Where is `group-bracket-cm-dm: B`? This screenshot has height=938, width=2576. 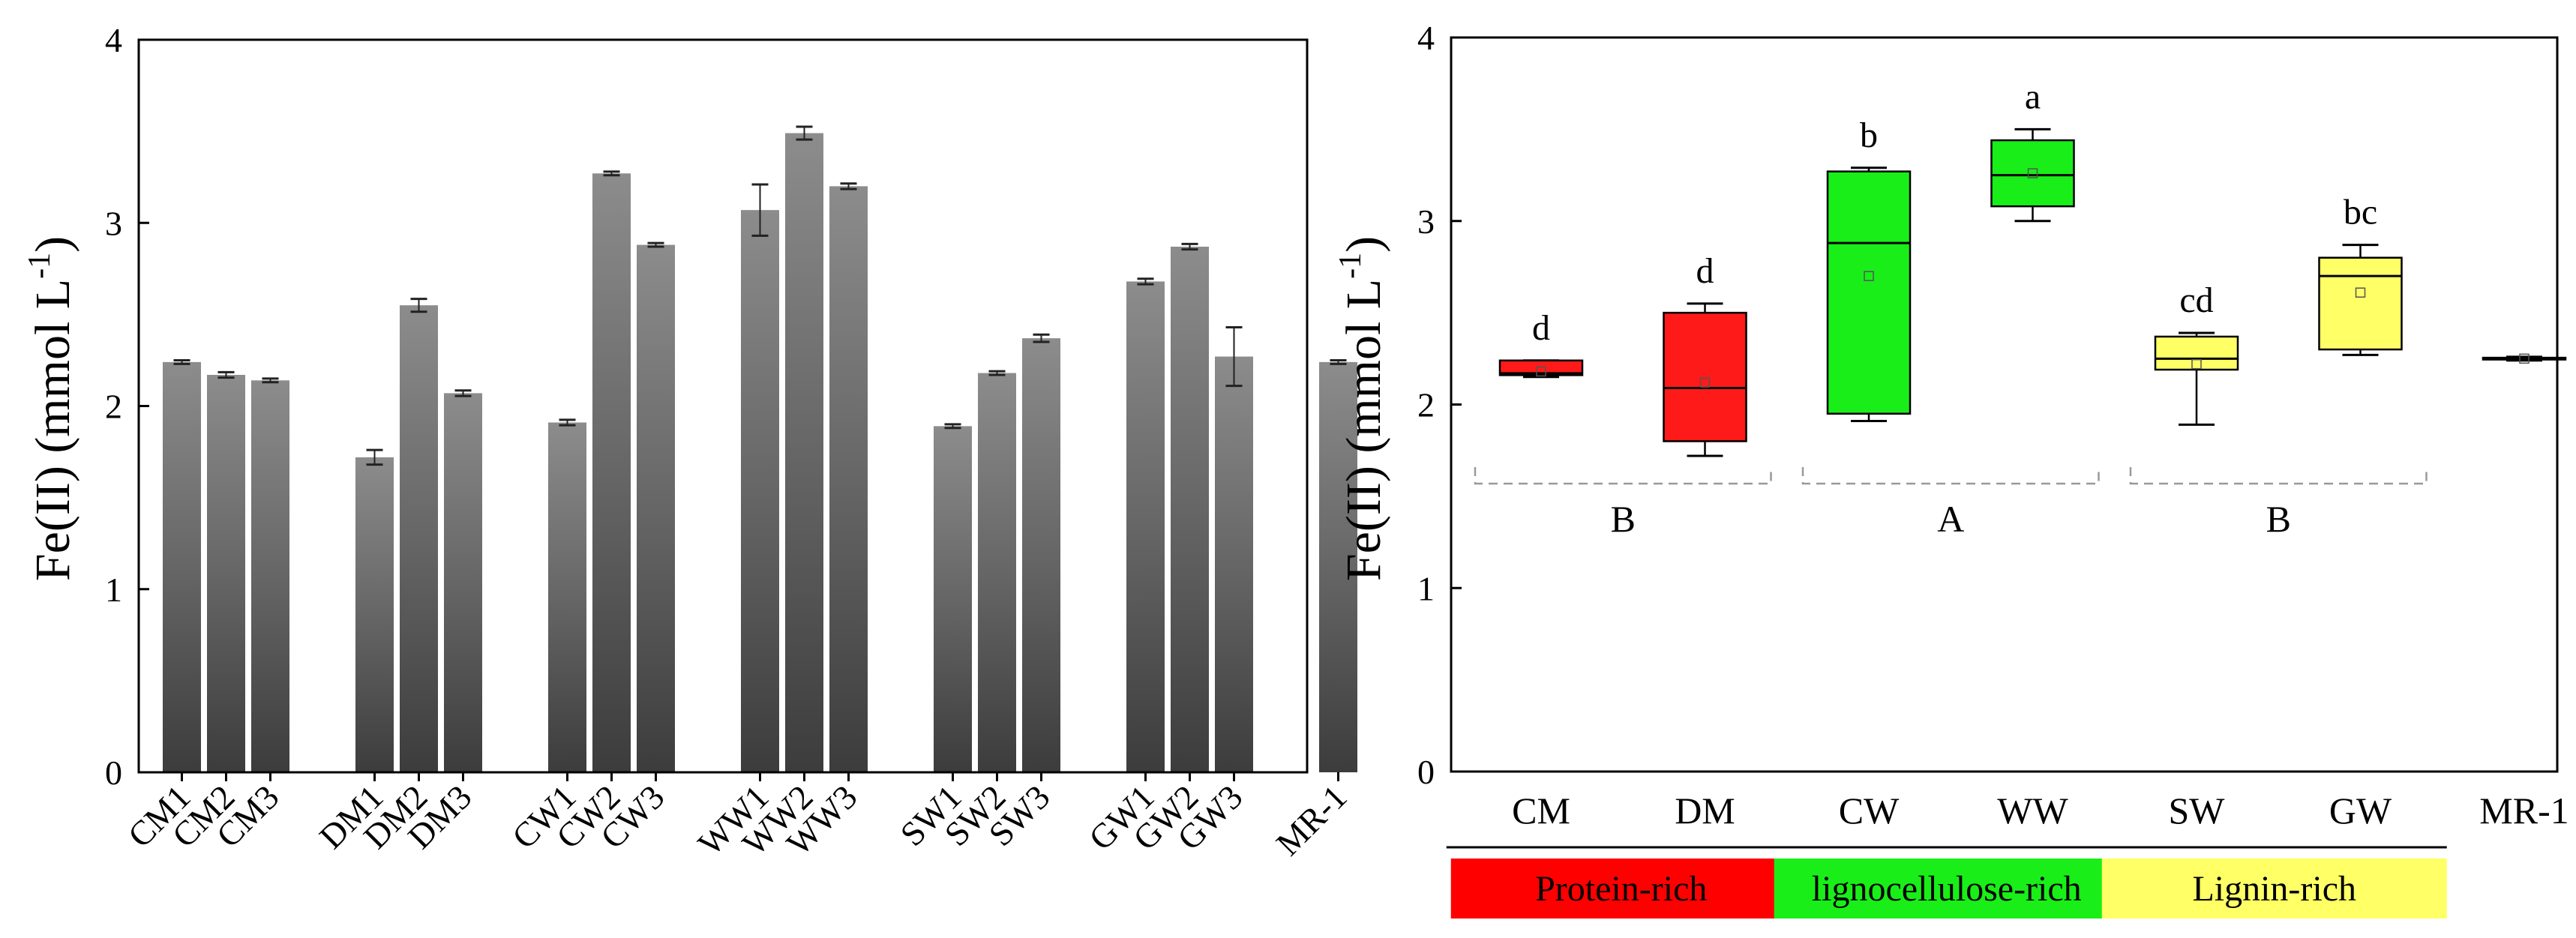 group-bracket-cm-dm: B is located at coordinates (1623, 503).